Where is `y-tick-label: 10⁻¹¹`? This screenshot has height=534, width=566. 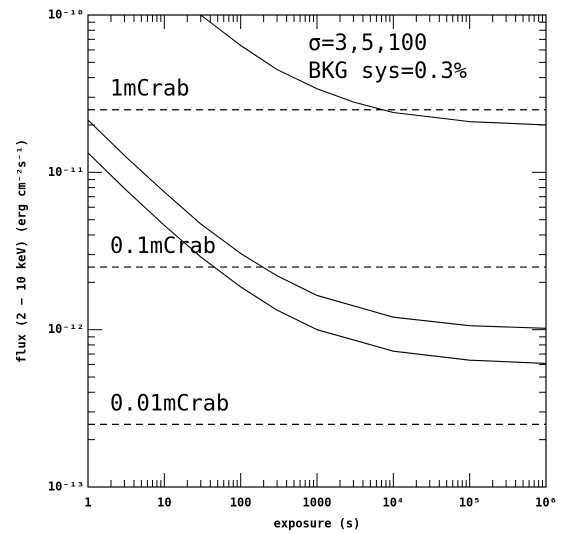 y-tick-label: 10⁻¹¹ is located at coordinates (66, 172).